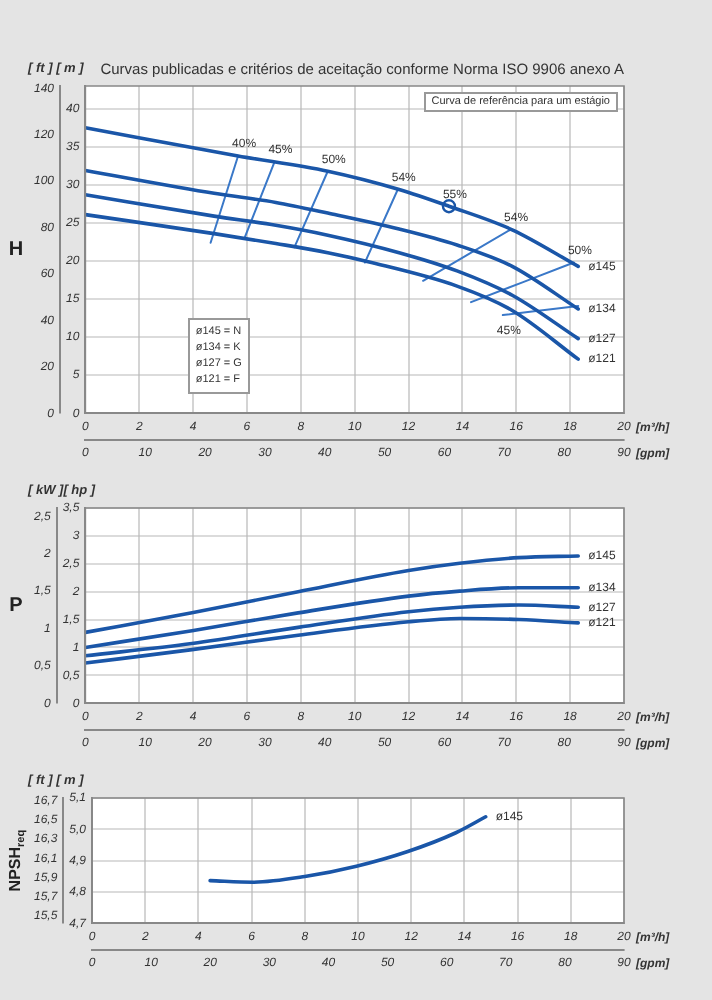 The height and width of the screenshot is (1000, 712). Describe the element at coordinates (16, 250) in the screenshot. I see `y-axis-title: H` at that location.